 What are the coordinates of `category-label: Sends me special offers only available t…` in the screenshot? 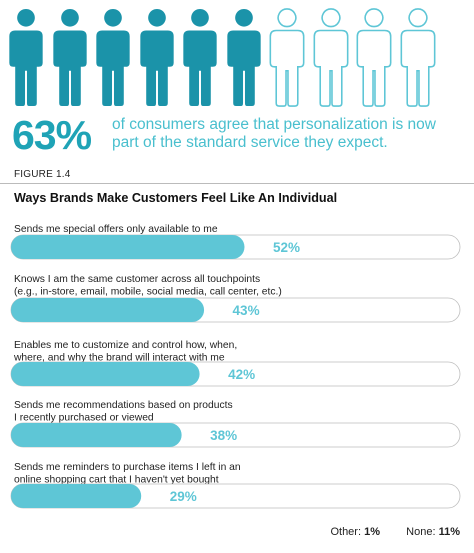 It's located at (116, 229).